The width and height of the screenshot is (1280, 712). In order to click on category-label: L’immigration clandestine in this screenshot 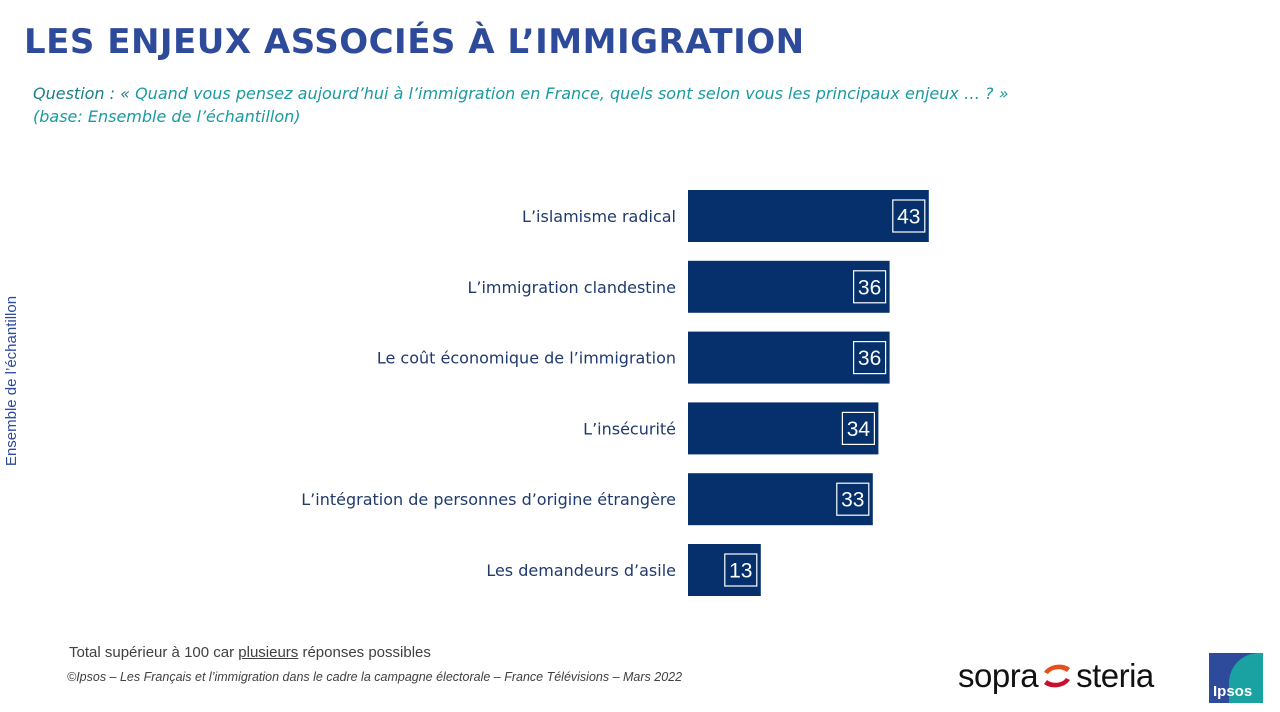, I will do `click(571, 287)`.